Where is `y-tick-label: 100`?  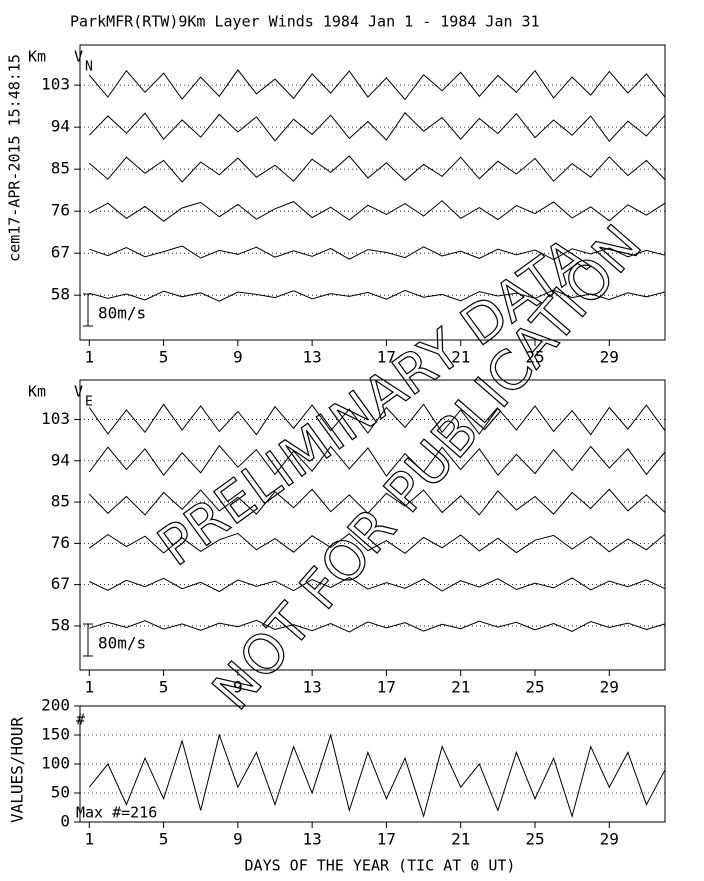 y-tick-label: 100 is located at coordinates (55, 763).